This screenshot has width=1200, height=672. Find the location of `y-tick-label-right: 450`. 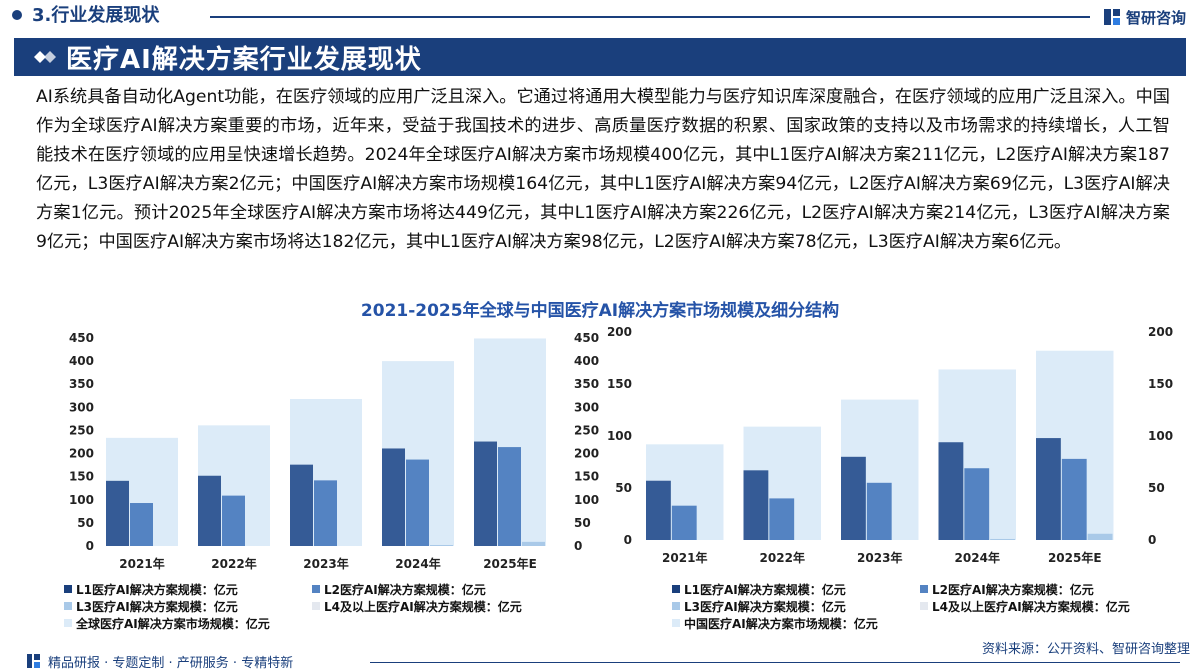

y-tick-label-right: 450 is located at coordinates (586, 338).